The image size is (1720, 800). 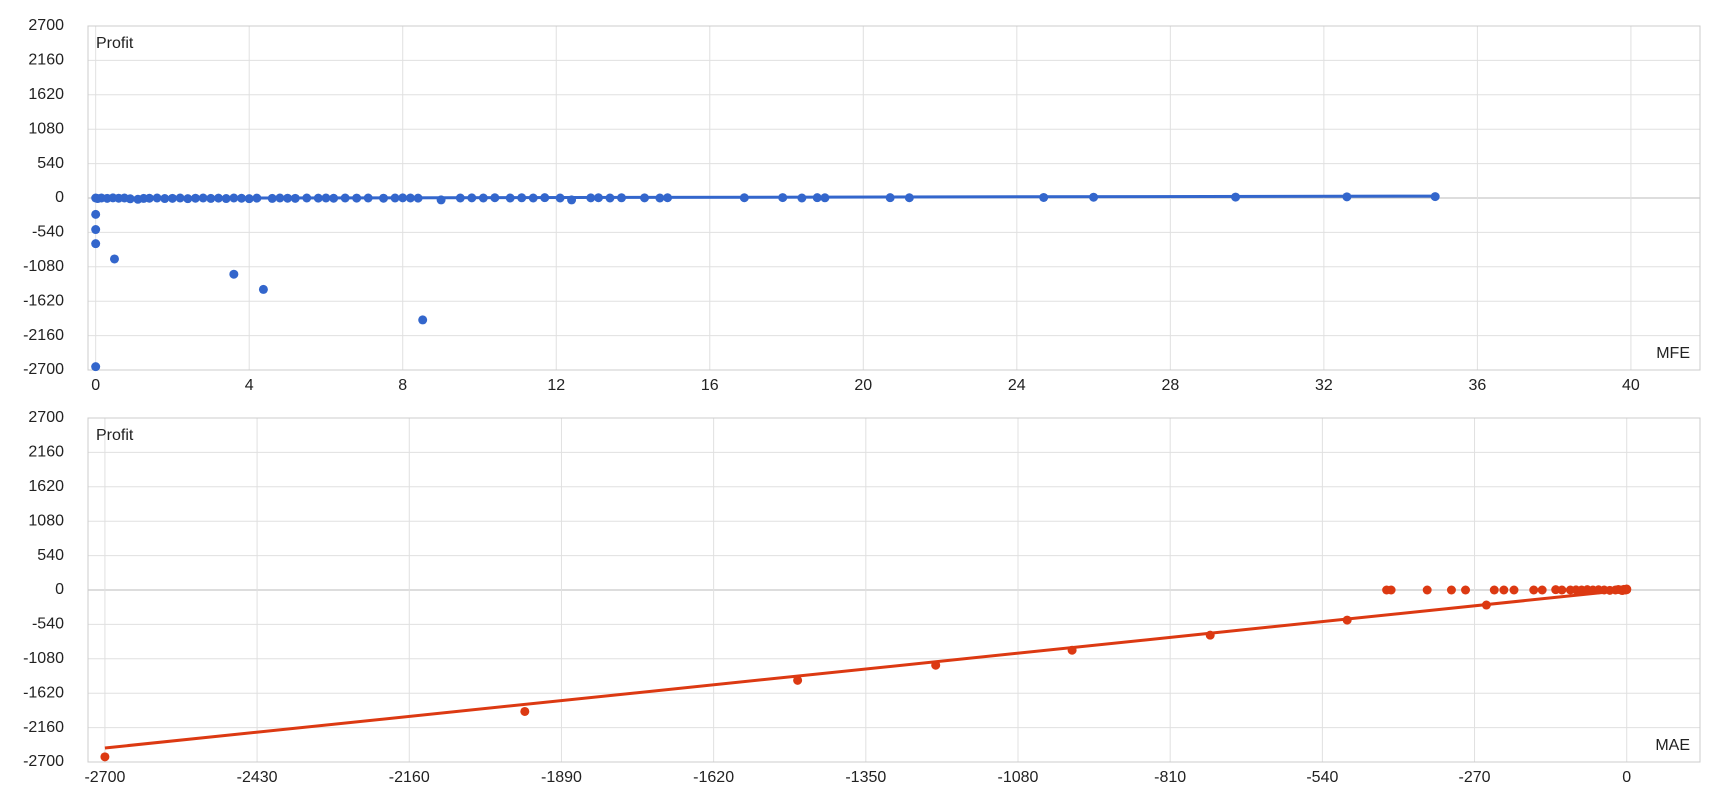 I want to click on x-tick-label: -810, so click(x=1170, y=777).